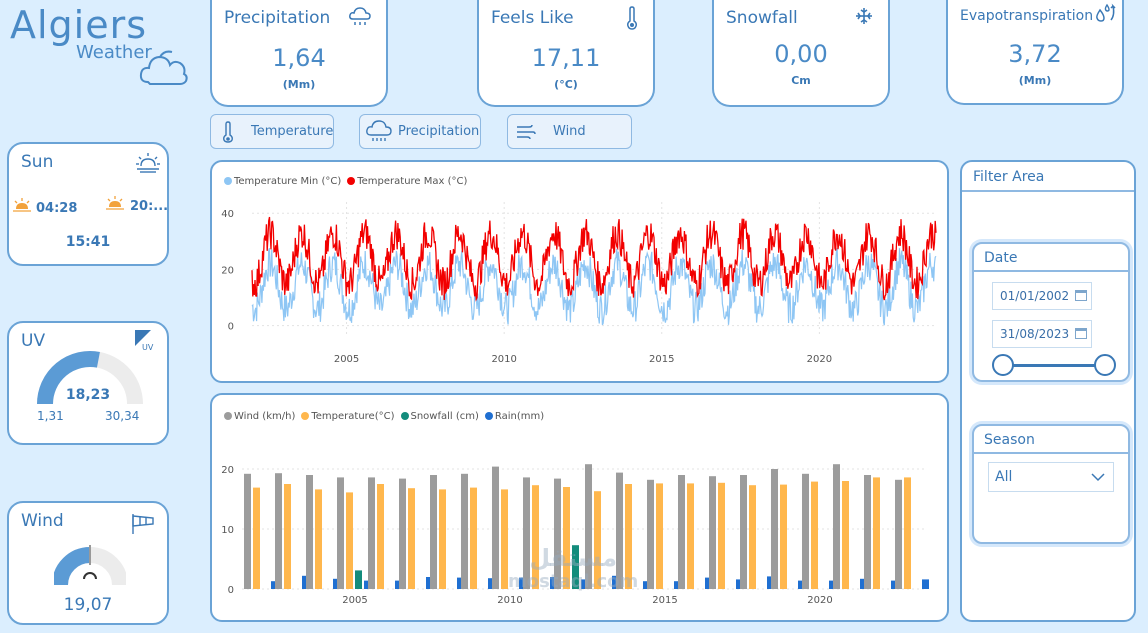 The height and width of the screenshot is (633, 1148). I want to click on wind-nav-button: Wind, so click(569, 131).